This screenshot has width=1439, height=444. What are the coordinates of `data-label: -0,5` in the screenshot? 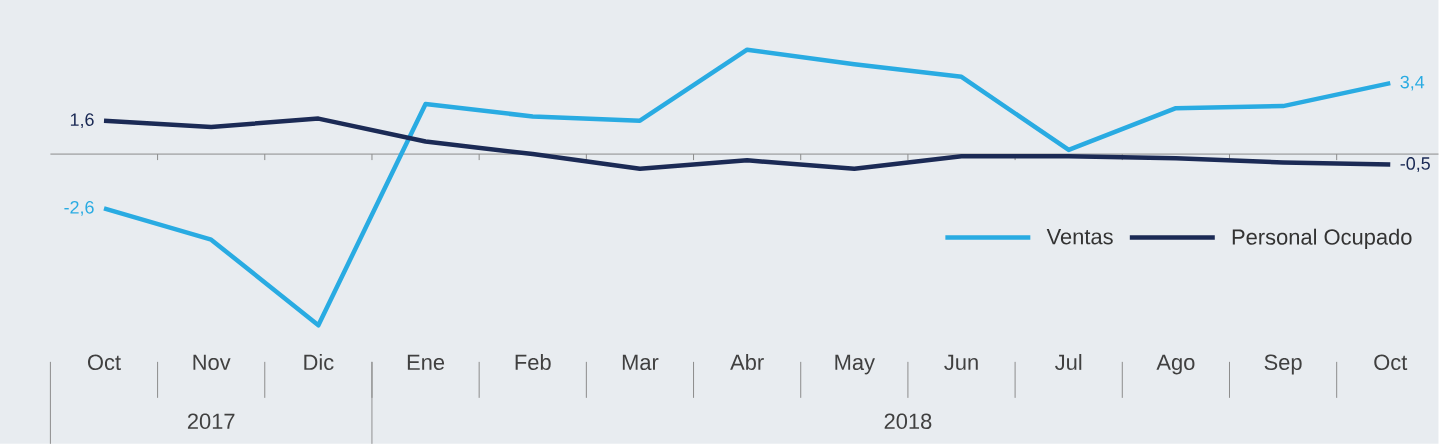 It's located at (1415, 164).